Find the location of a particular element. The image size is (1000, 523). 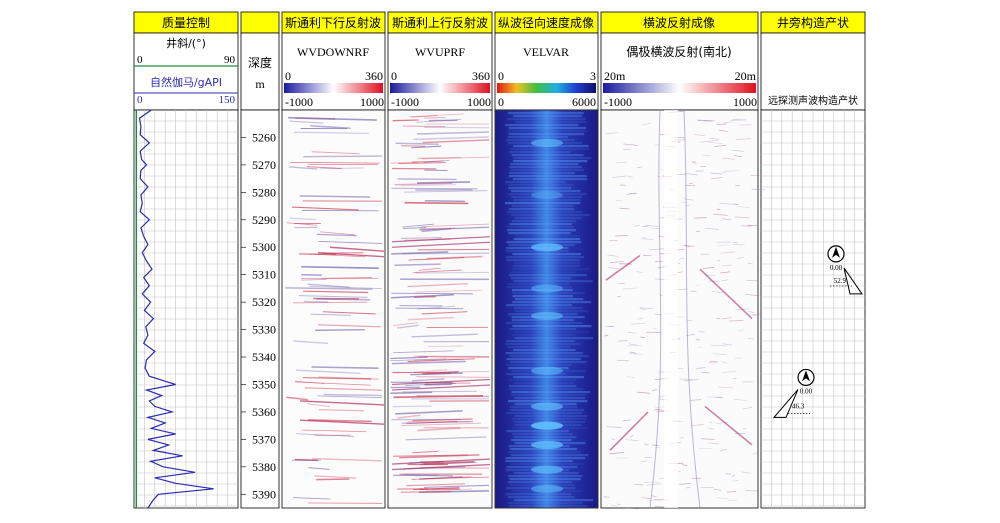

down-track-body is located at coordinates (333, 309).